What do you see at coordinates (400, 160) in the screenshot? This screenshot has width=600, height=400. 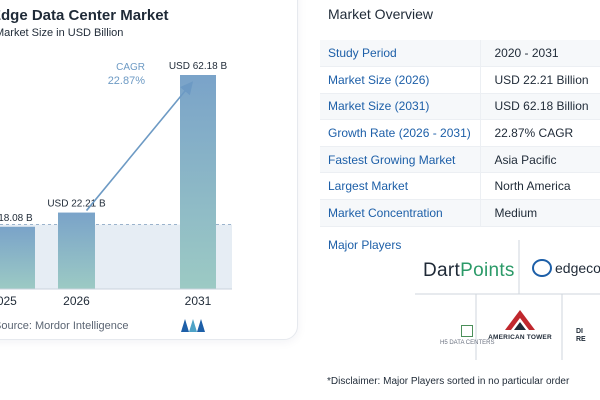 I see `overview-row-label: Fastest Growing Market` at bounding box center [400, 160].